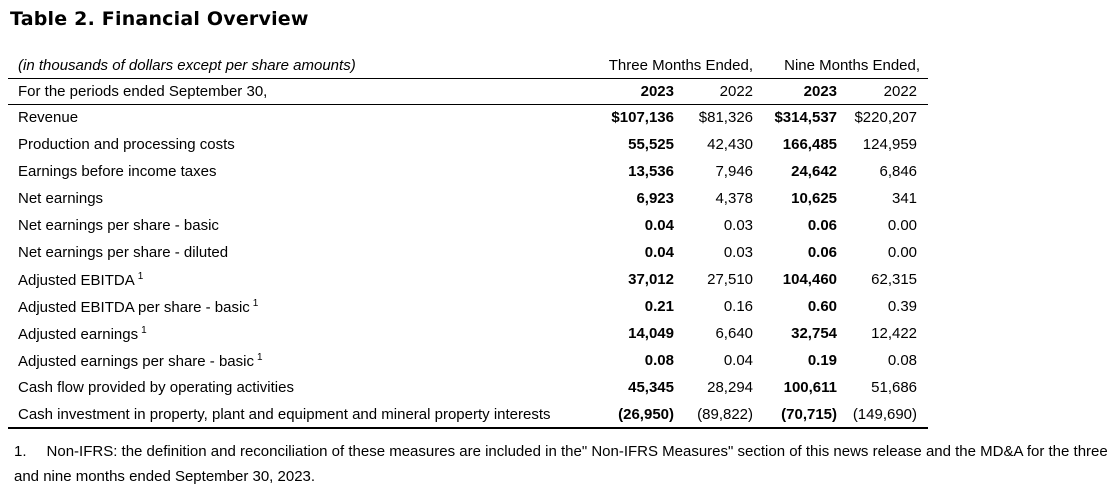 The width and height of the screenshot is (1113, 489). I want to click on value-cell: 13,536, so click(651, 171).